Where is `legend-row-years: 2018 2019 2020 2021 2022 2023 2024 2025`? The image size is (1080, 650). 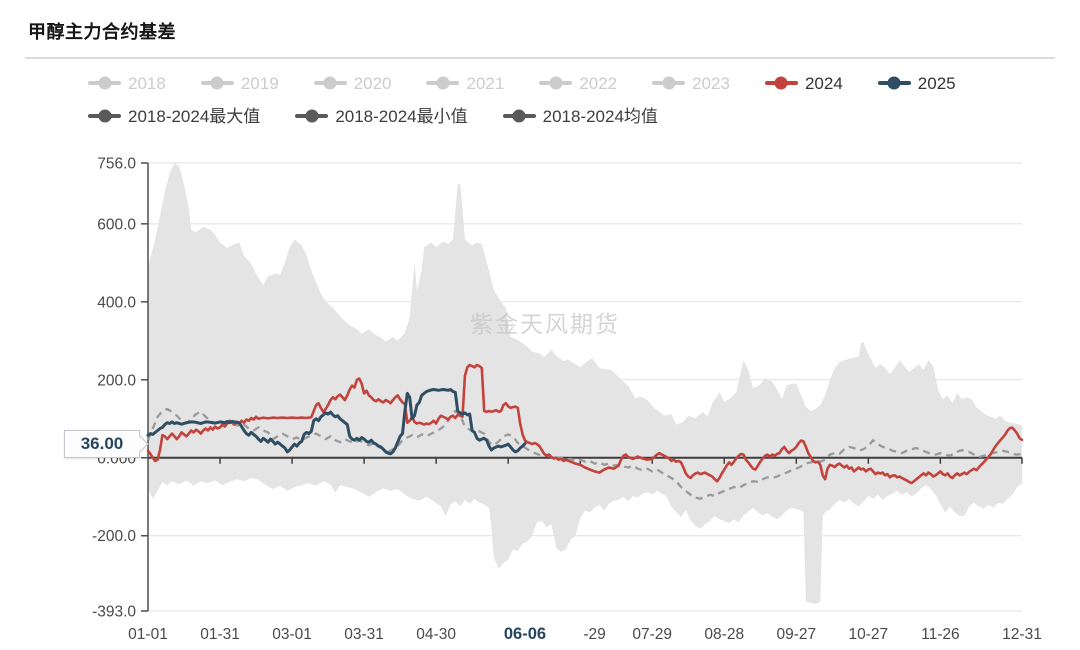
legend-row-years: 2018 2019 2020 2021 2022 2023 2024 2025 is located at coordinates (522, 83).